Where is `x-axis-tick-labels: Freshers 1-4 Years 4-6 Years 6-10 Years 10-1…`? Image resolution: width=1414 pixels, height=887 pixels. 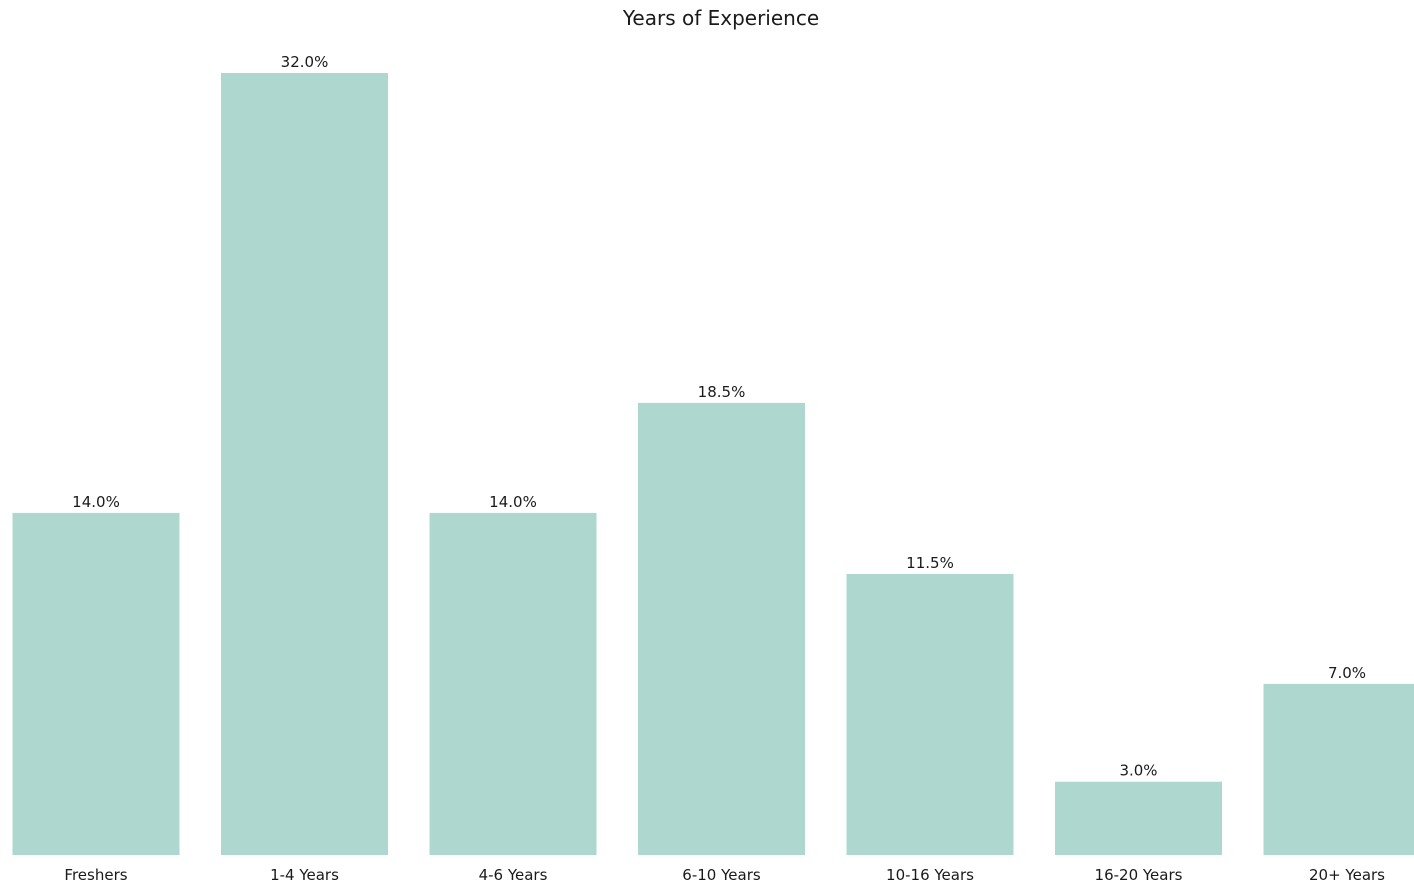 x-axis-tick-labels: Freshers 1-4 Years 4-6 Years 6-10 Years 10-1… is located at coordinates (724, 874).